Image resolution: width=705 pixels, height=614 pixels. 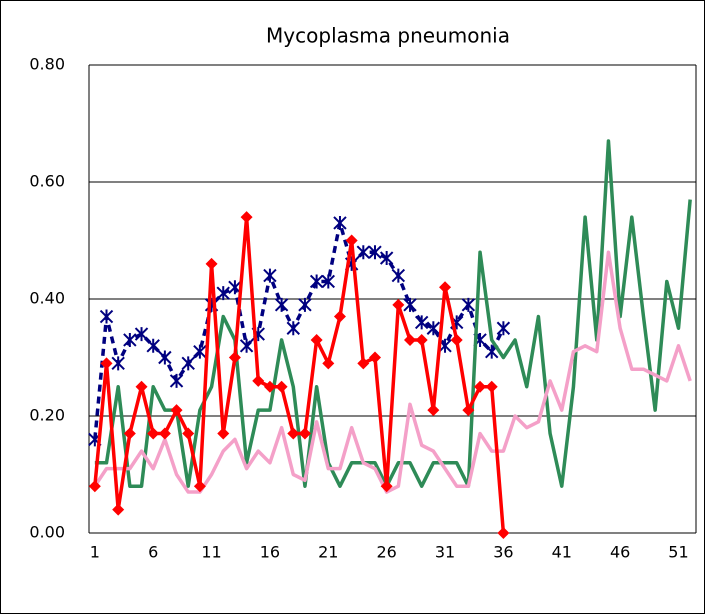 I want to click on x-tick-label: 6, so click(x=153, y=552).